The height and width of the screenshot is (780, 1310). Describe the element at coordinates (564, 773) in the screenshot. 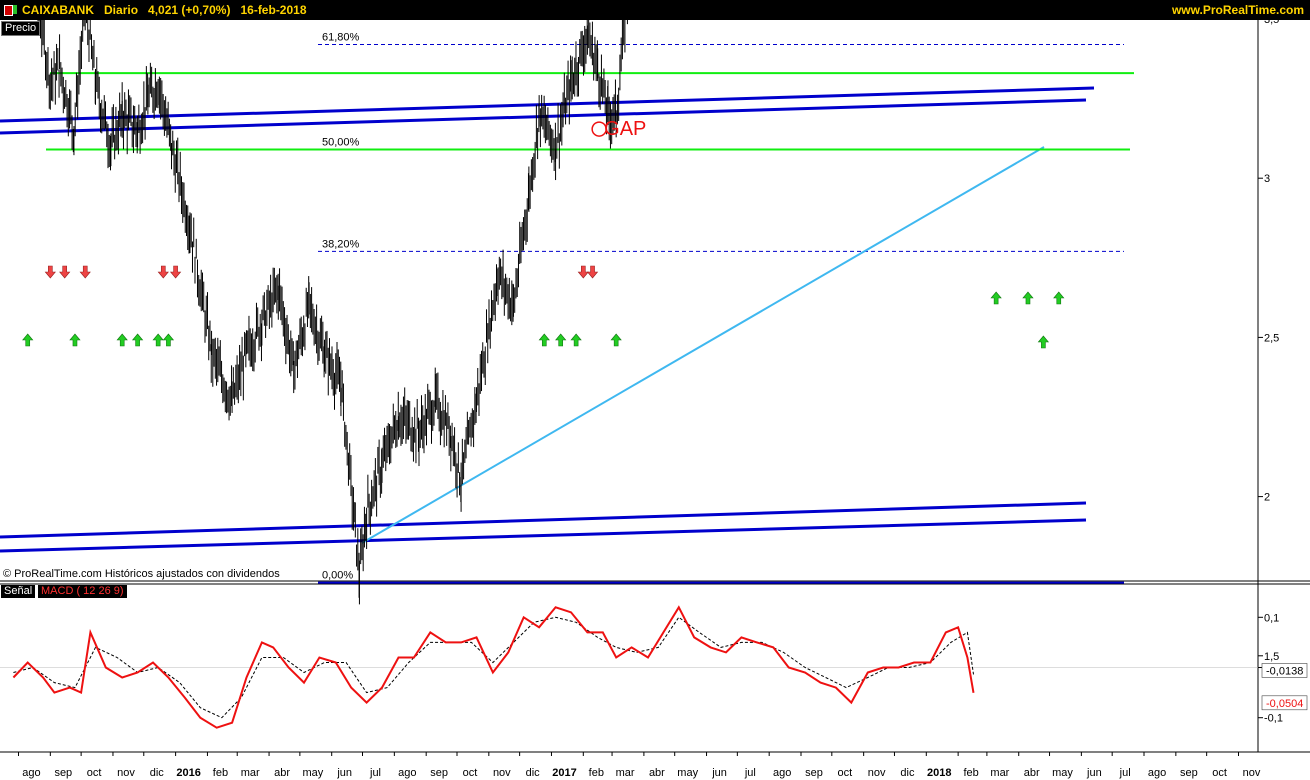

I see `x-tick-label: 2017` at that location.